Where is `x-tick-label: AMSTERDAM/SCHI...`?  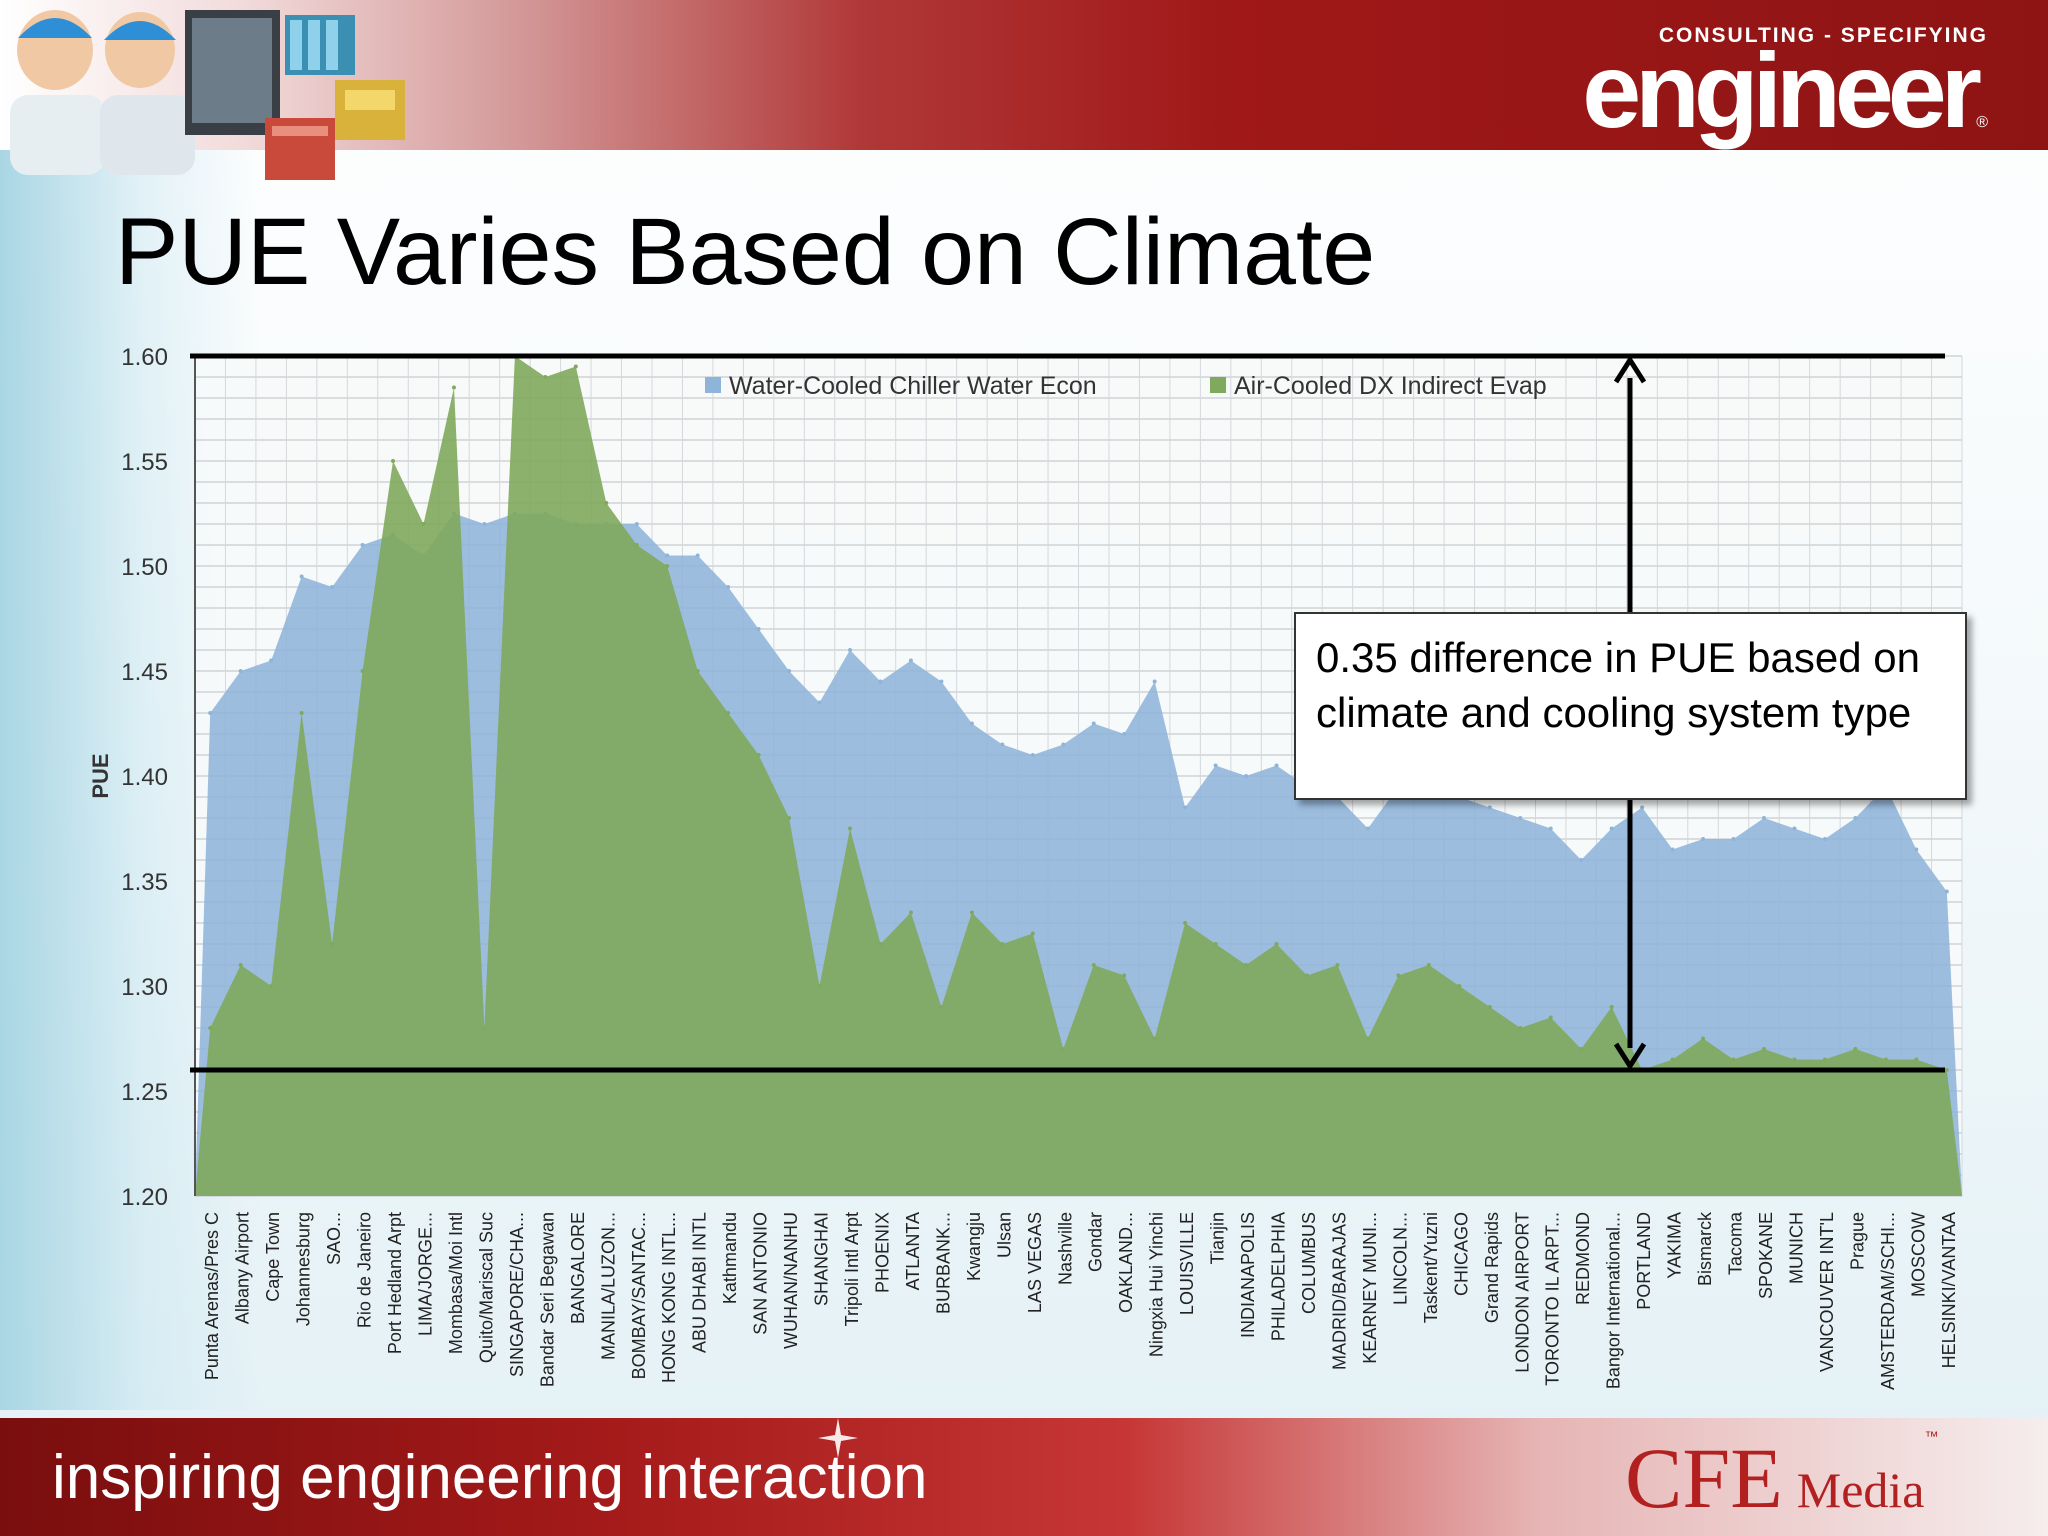
x-tick-label: AMSTERDAM/SCHI... is located at coordinates (1888, 1301).